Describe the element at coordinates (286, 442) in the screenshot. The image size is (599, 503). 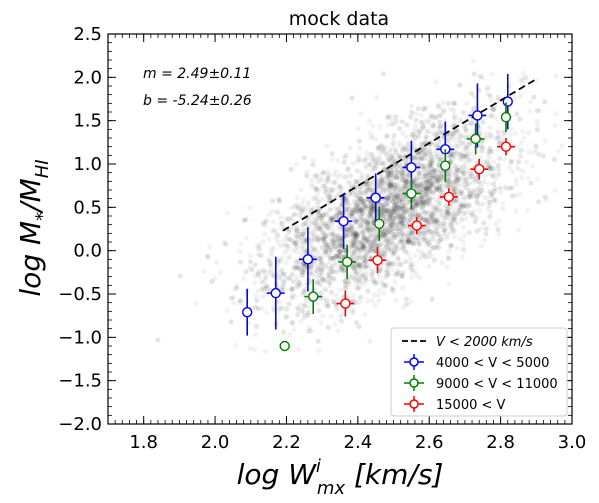
I see `x-tick-label: 2.2` at that location.